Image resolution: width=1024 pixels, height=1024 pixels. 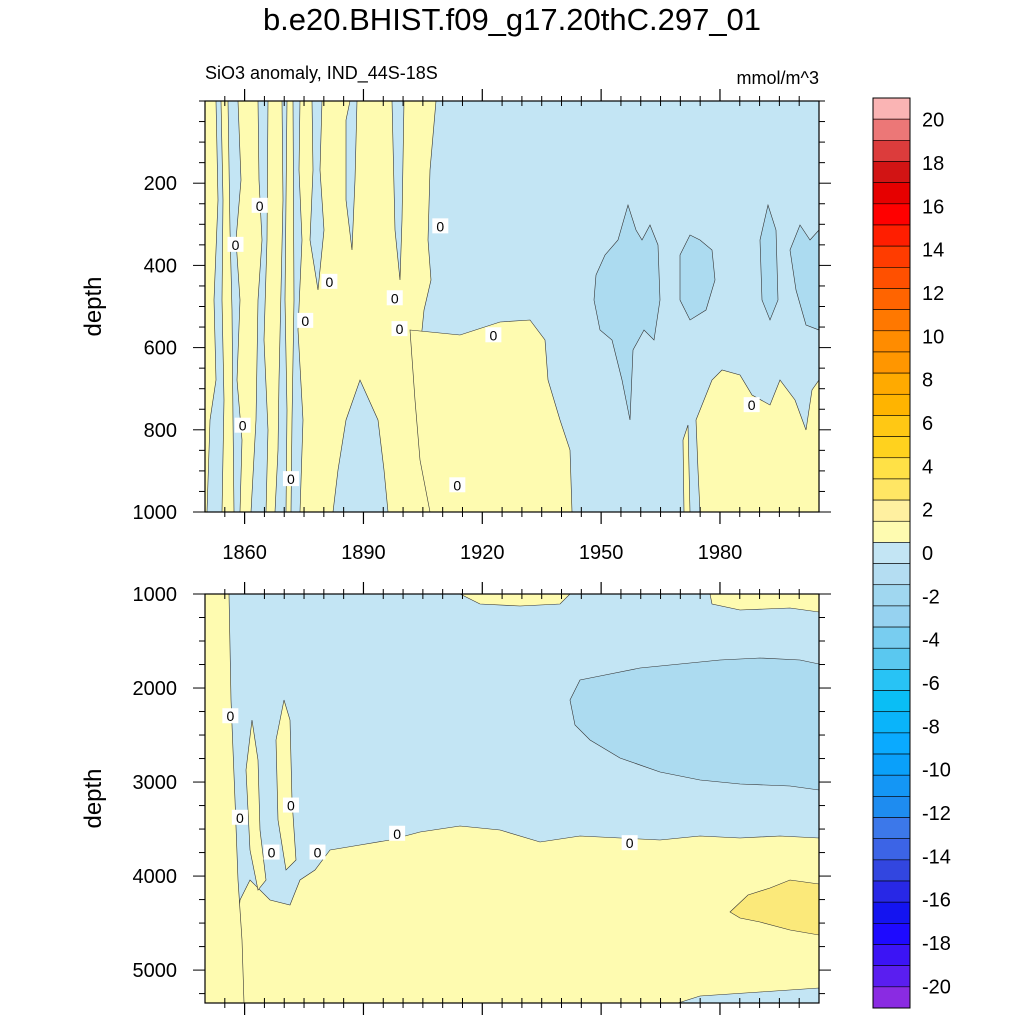 What do you see at coordinates (931, 641) in the screenshot?
I see `colorbar-tick-label: -4` at bounding box center [931, 641].